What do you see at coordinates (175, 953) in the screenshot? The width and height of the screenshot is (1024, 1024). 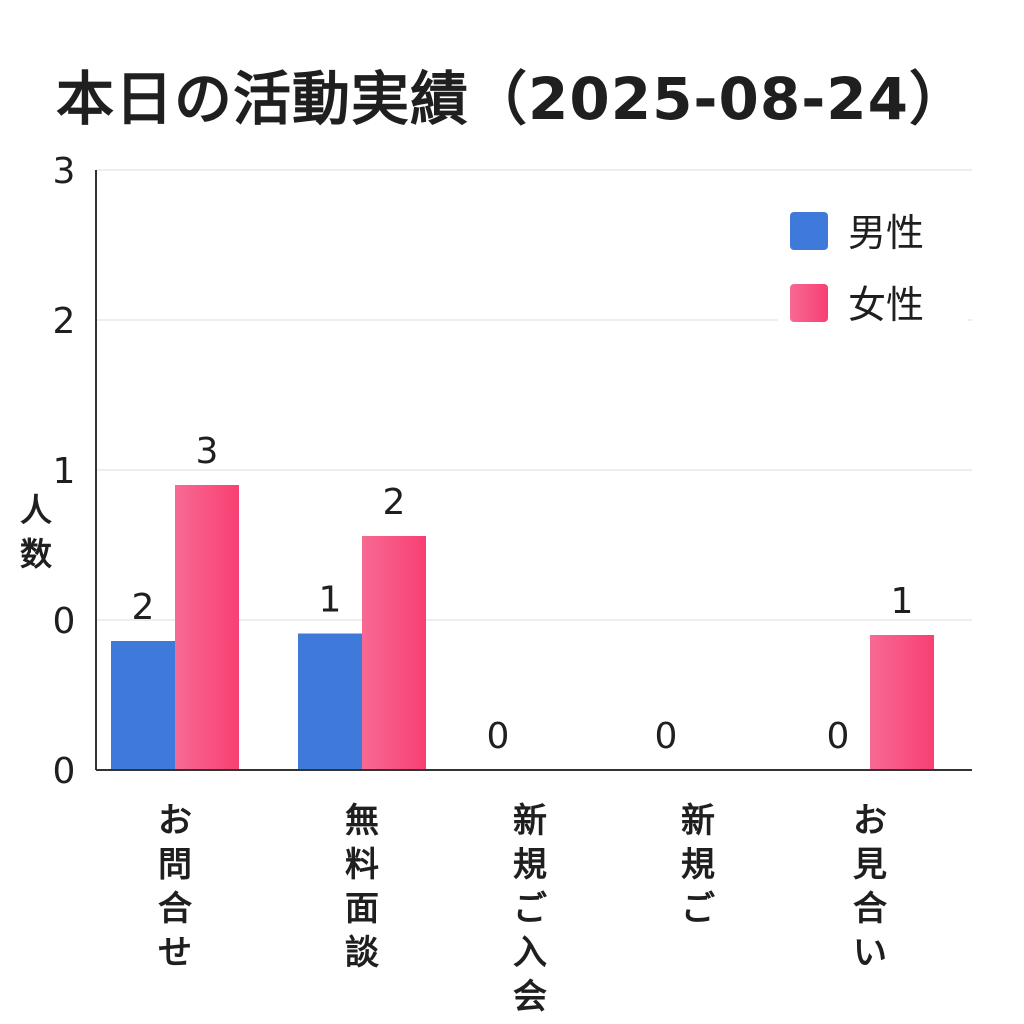 I see `x-tick-label: せ` at bounding box center [175, 953].